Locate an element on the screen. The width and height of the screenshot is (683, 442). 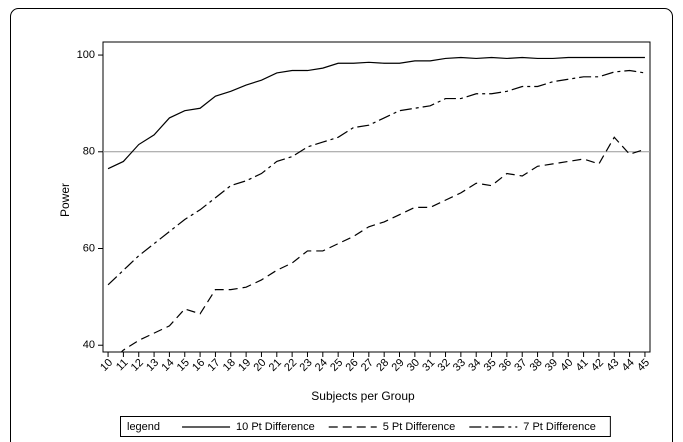
x-tick-label: 45 is located at coordinates (643, 365).